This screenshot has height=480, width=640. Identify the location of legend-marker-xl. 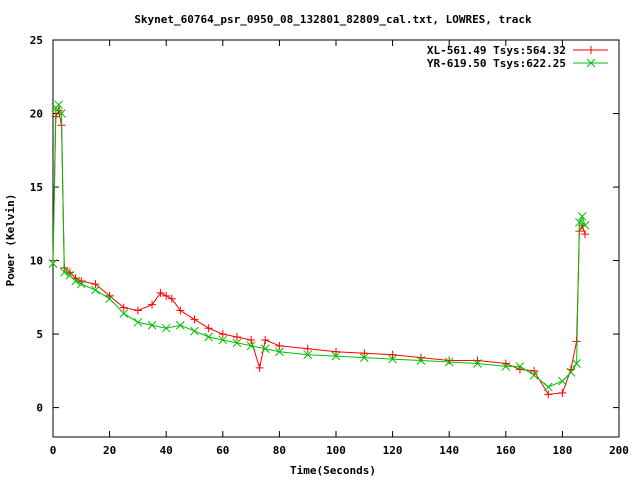
(591, 50).